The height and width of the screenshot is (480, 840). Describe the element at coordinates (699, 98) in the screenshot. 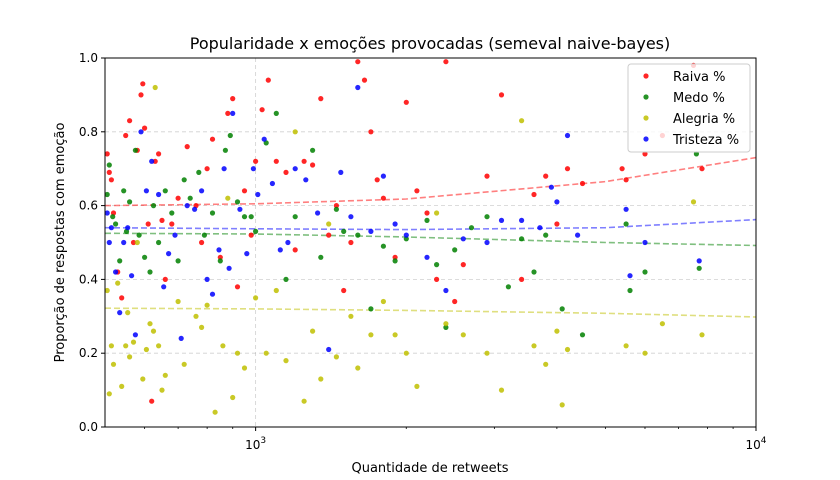

I see `legend-label-medo: Medo %` at that location.